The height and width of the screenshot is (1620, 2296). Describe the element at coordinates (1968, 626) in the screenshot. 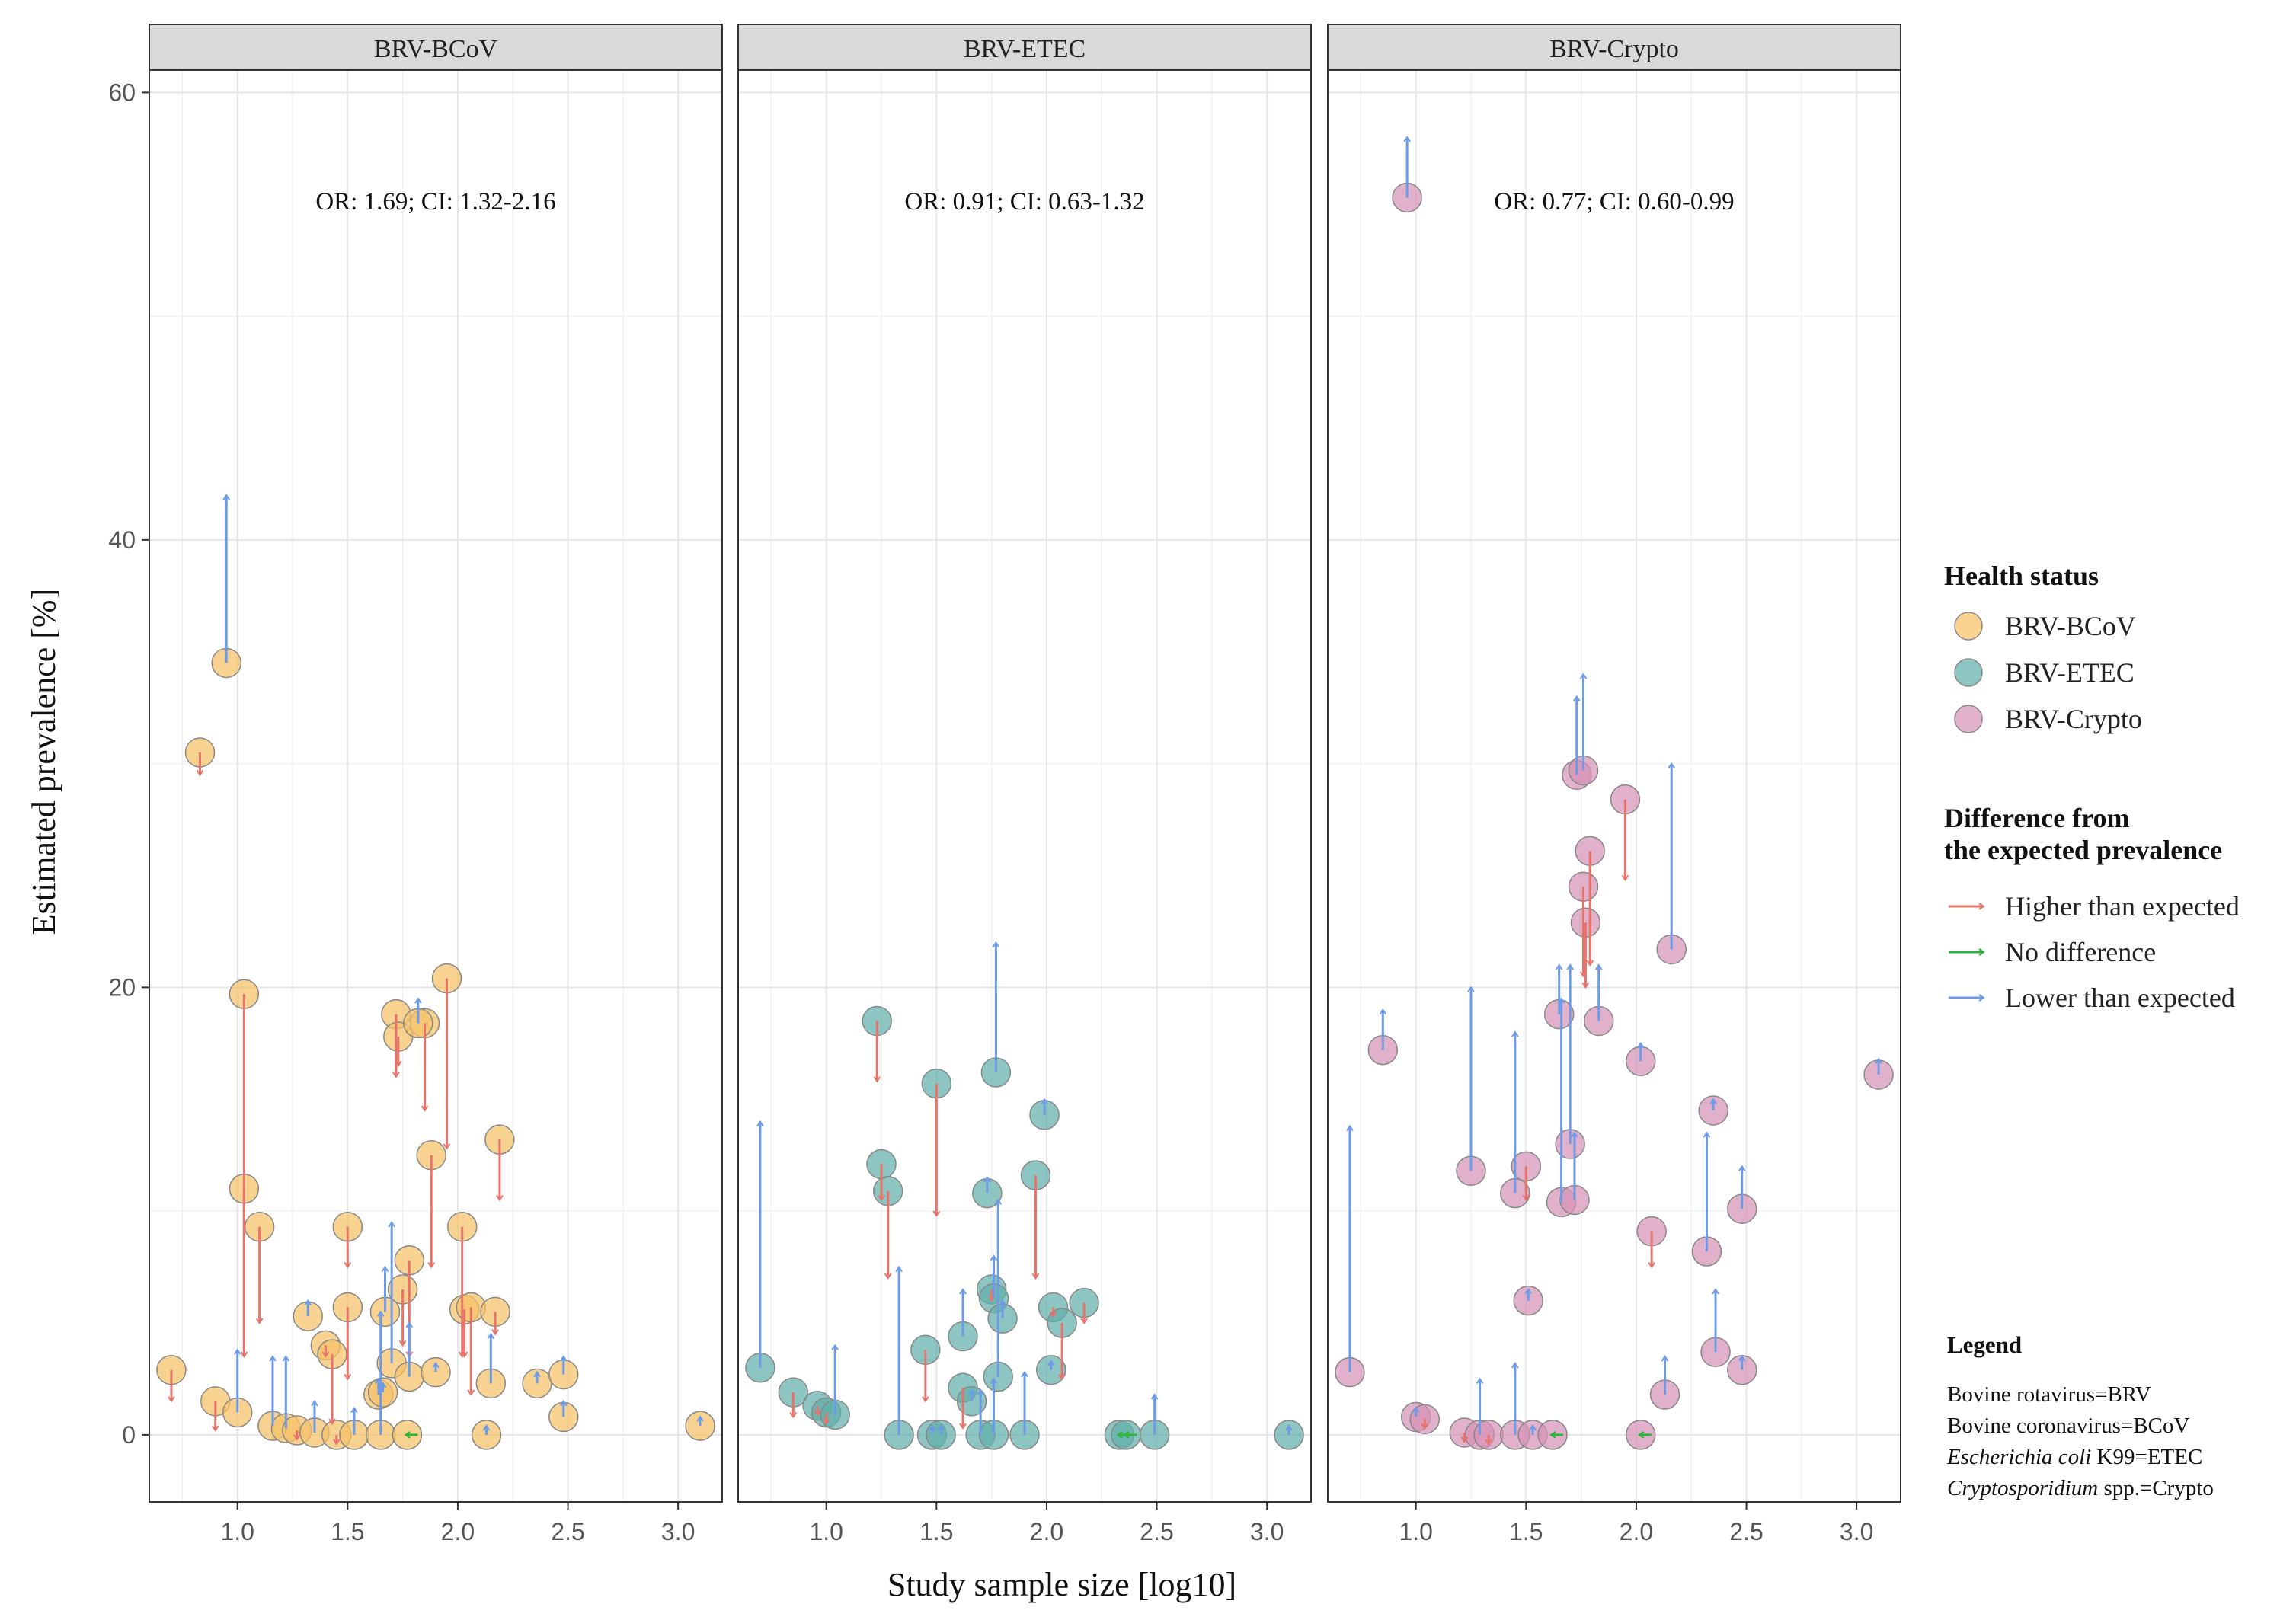

I see `legend-swatch-brv-bcov` at that location.